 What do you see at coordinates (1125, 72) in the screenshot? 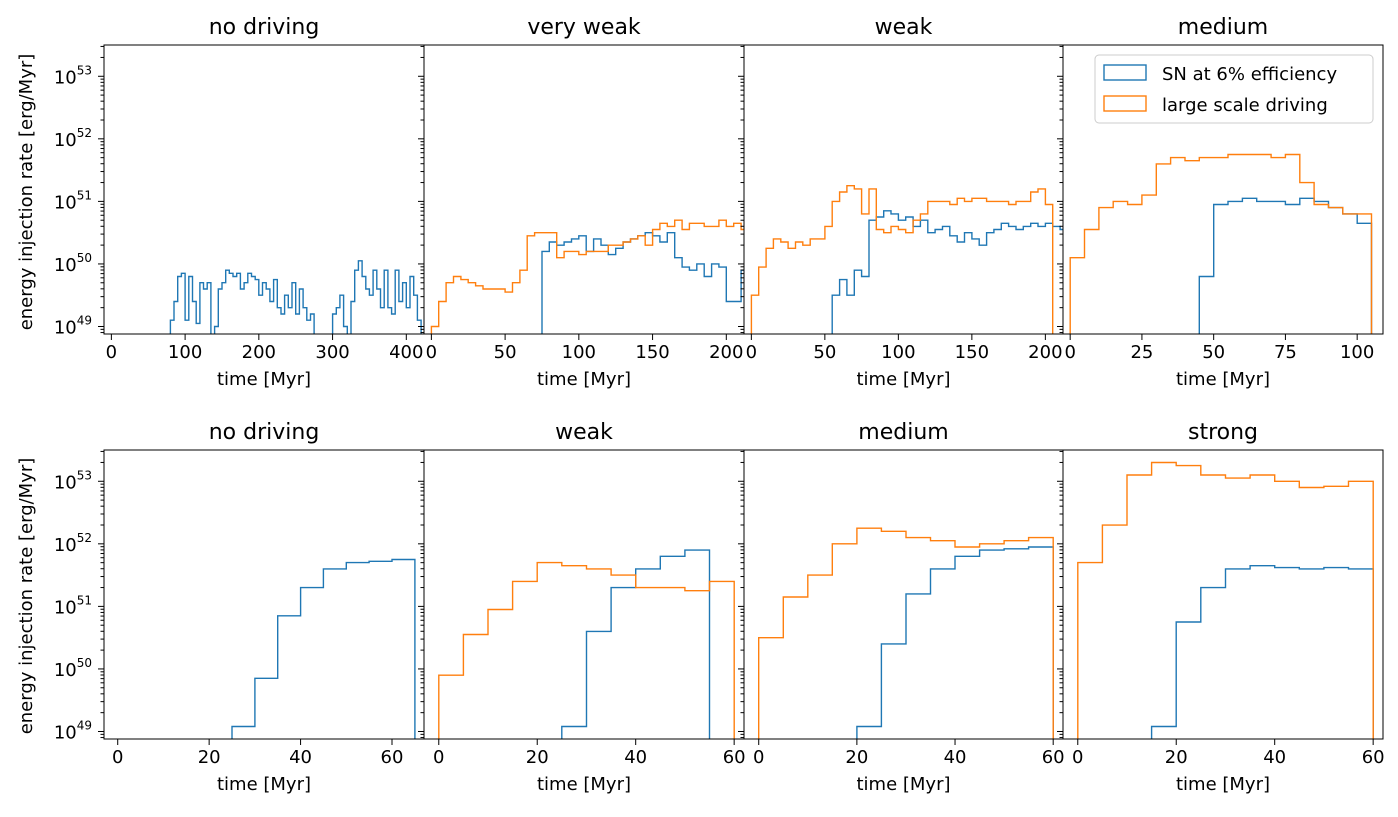
I see `legend-swatch-sn` at bounding box center [1125, 72].